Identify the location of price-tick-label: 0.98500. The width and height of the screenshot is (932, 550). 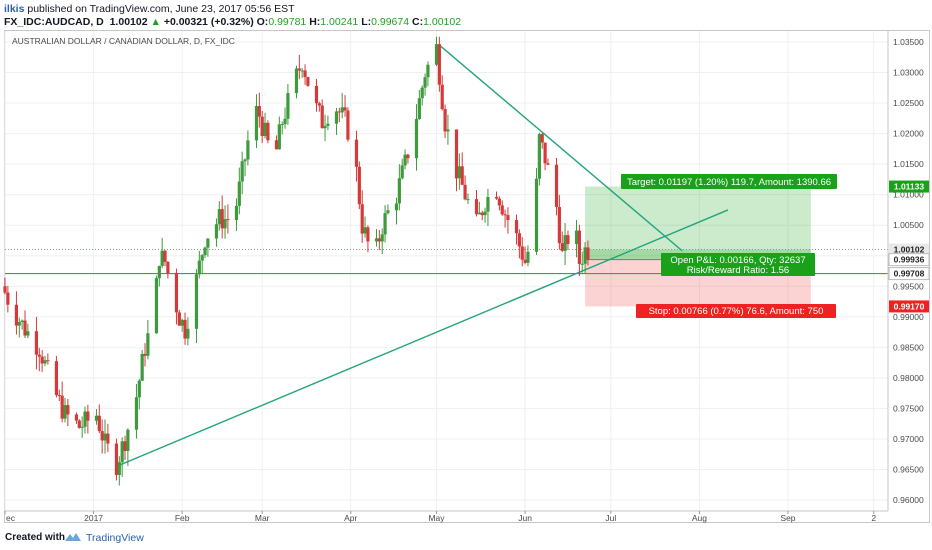
(908, 347).